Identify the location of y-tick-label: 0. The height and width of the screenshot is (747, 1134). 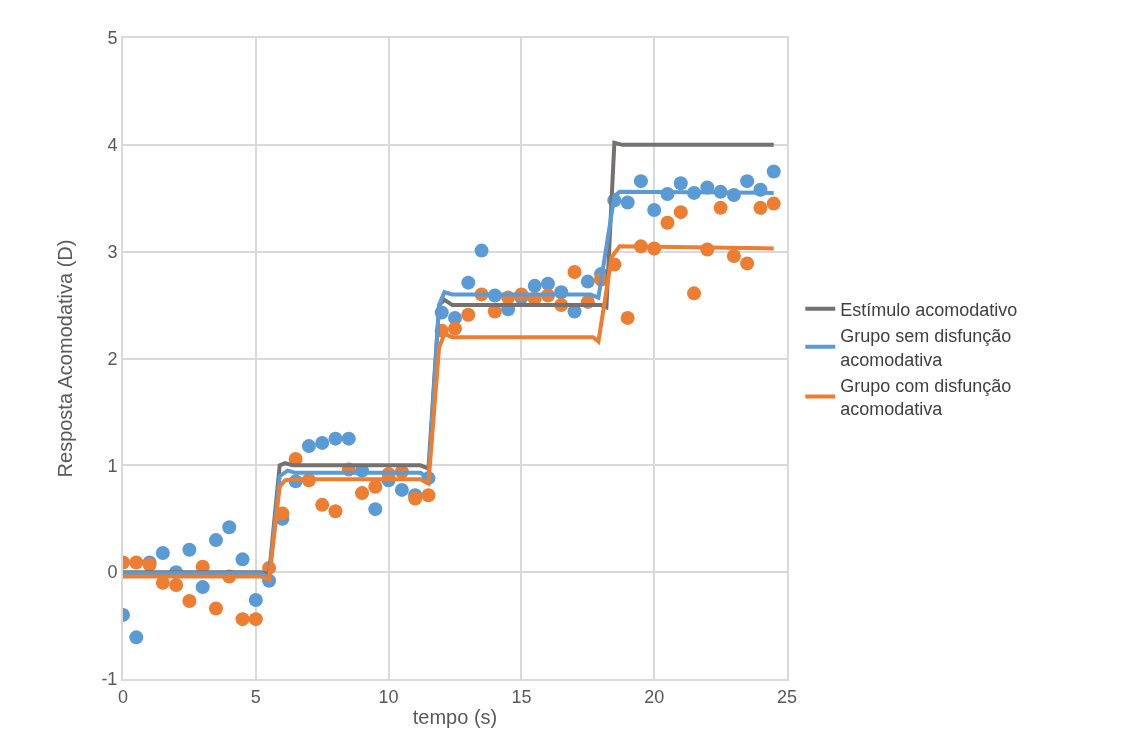
(112, 572).